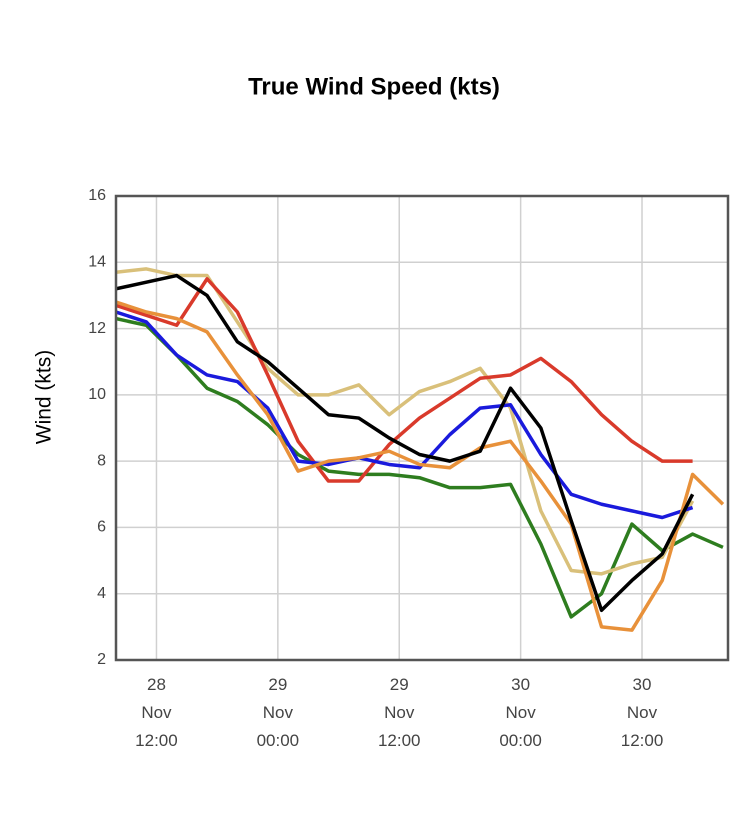  Describe the element at coordinates (97, 394) in the screenshot. I see `y-tick-label: 10` at that location.